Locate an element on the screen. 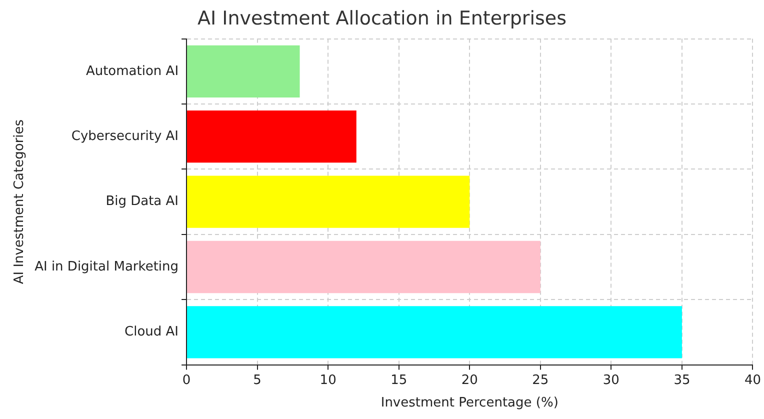  x-tick-label: 30 is located at coordinates (611, 380).